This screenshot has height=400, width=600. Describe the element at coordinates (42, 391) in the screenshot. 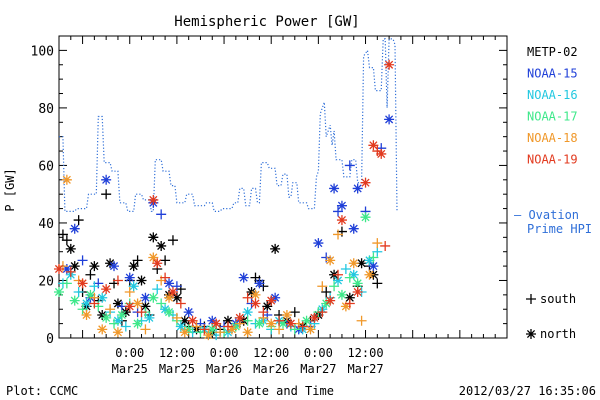

I see `footer-plot-credit: Plot: CCMC` at that location.